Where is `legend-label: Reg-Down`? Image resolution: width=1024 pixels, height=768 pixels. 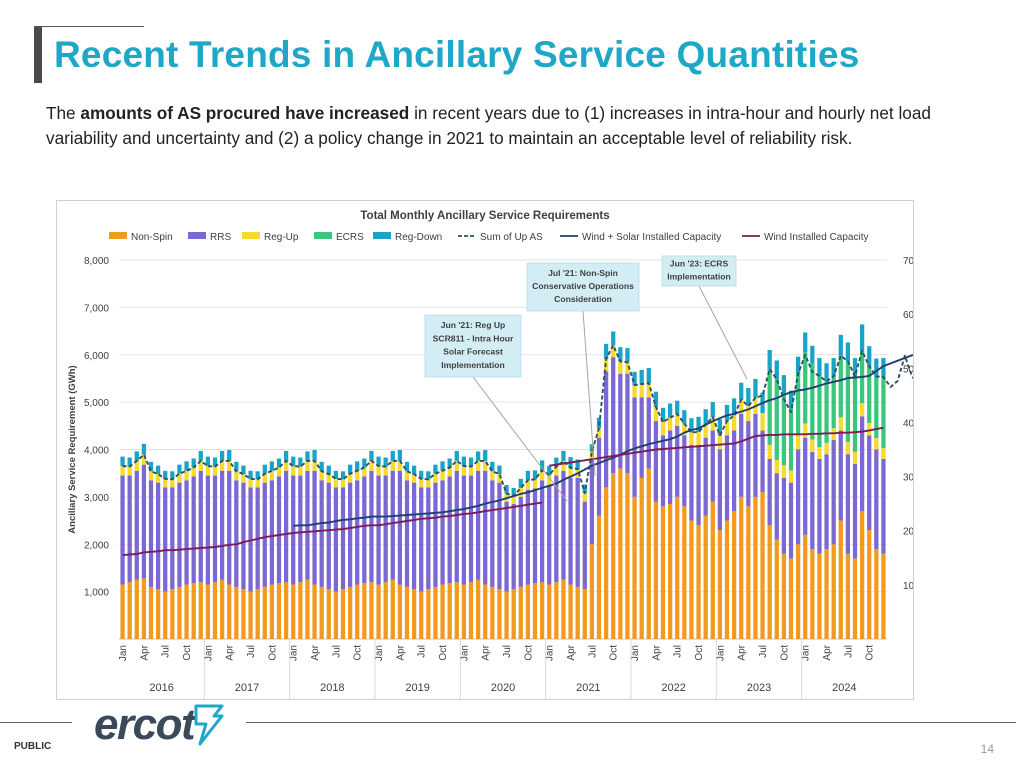 legend-label: Reg-Down is located at coordinates (418, 237).